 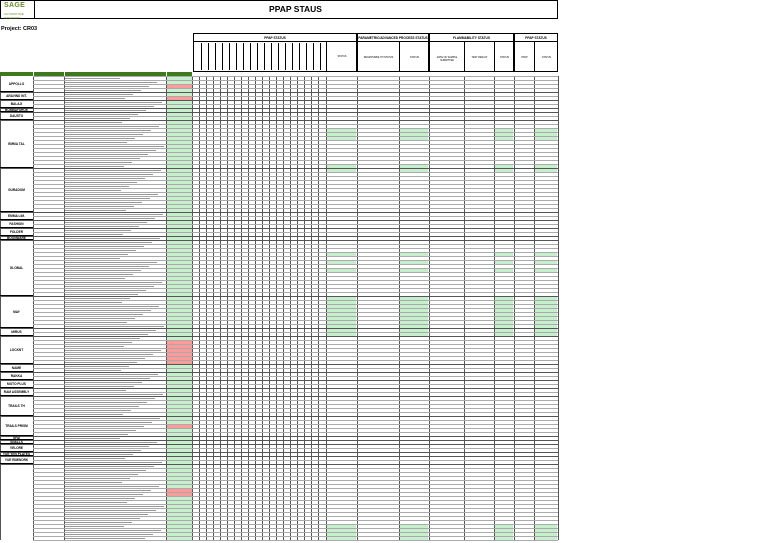 What do you see at coordinates (16, 84) in the screenshot?
I see `supplier-name: APPOLLO` at bounding box center [16, 84].